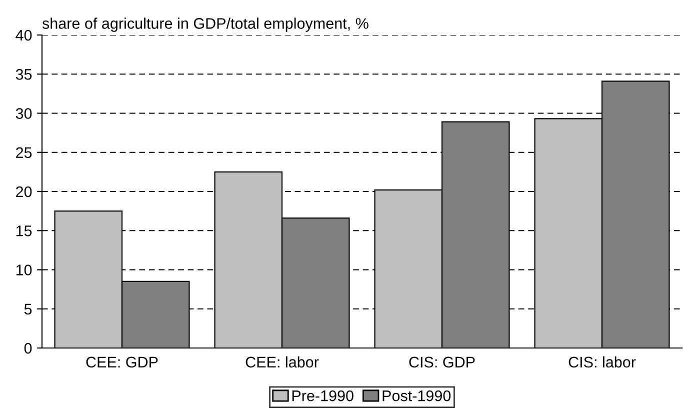 The width and height of the screenshot is (683, 412). What do you see at coordinates (416, 396) in the screenshot?
I see `legend-label: Post-1990` at bounding box center [416, 396].